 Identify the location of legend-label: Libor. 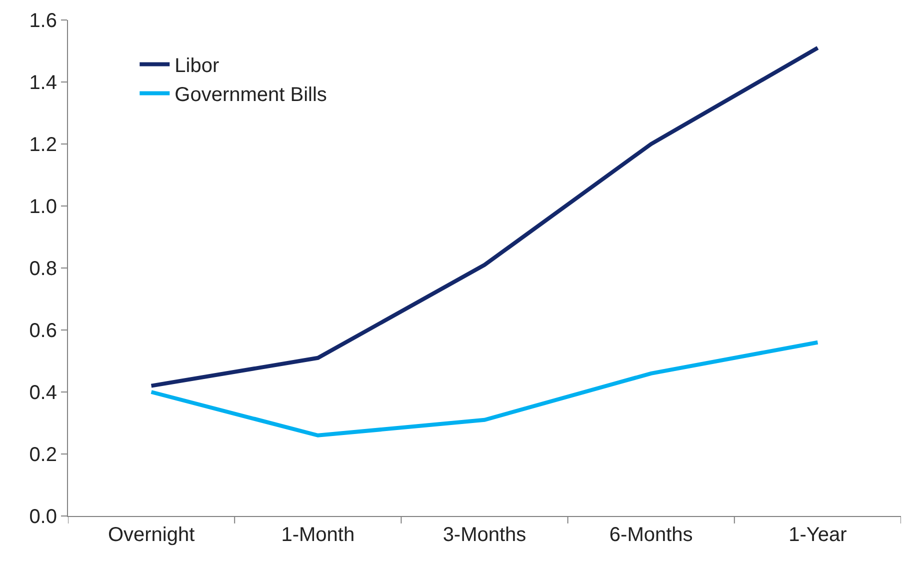
(197, 66).